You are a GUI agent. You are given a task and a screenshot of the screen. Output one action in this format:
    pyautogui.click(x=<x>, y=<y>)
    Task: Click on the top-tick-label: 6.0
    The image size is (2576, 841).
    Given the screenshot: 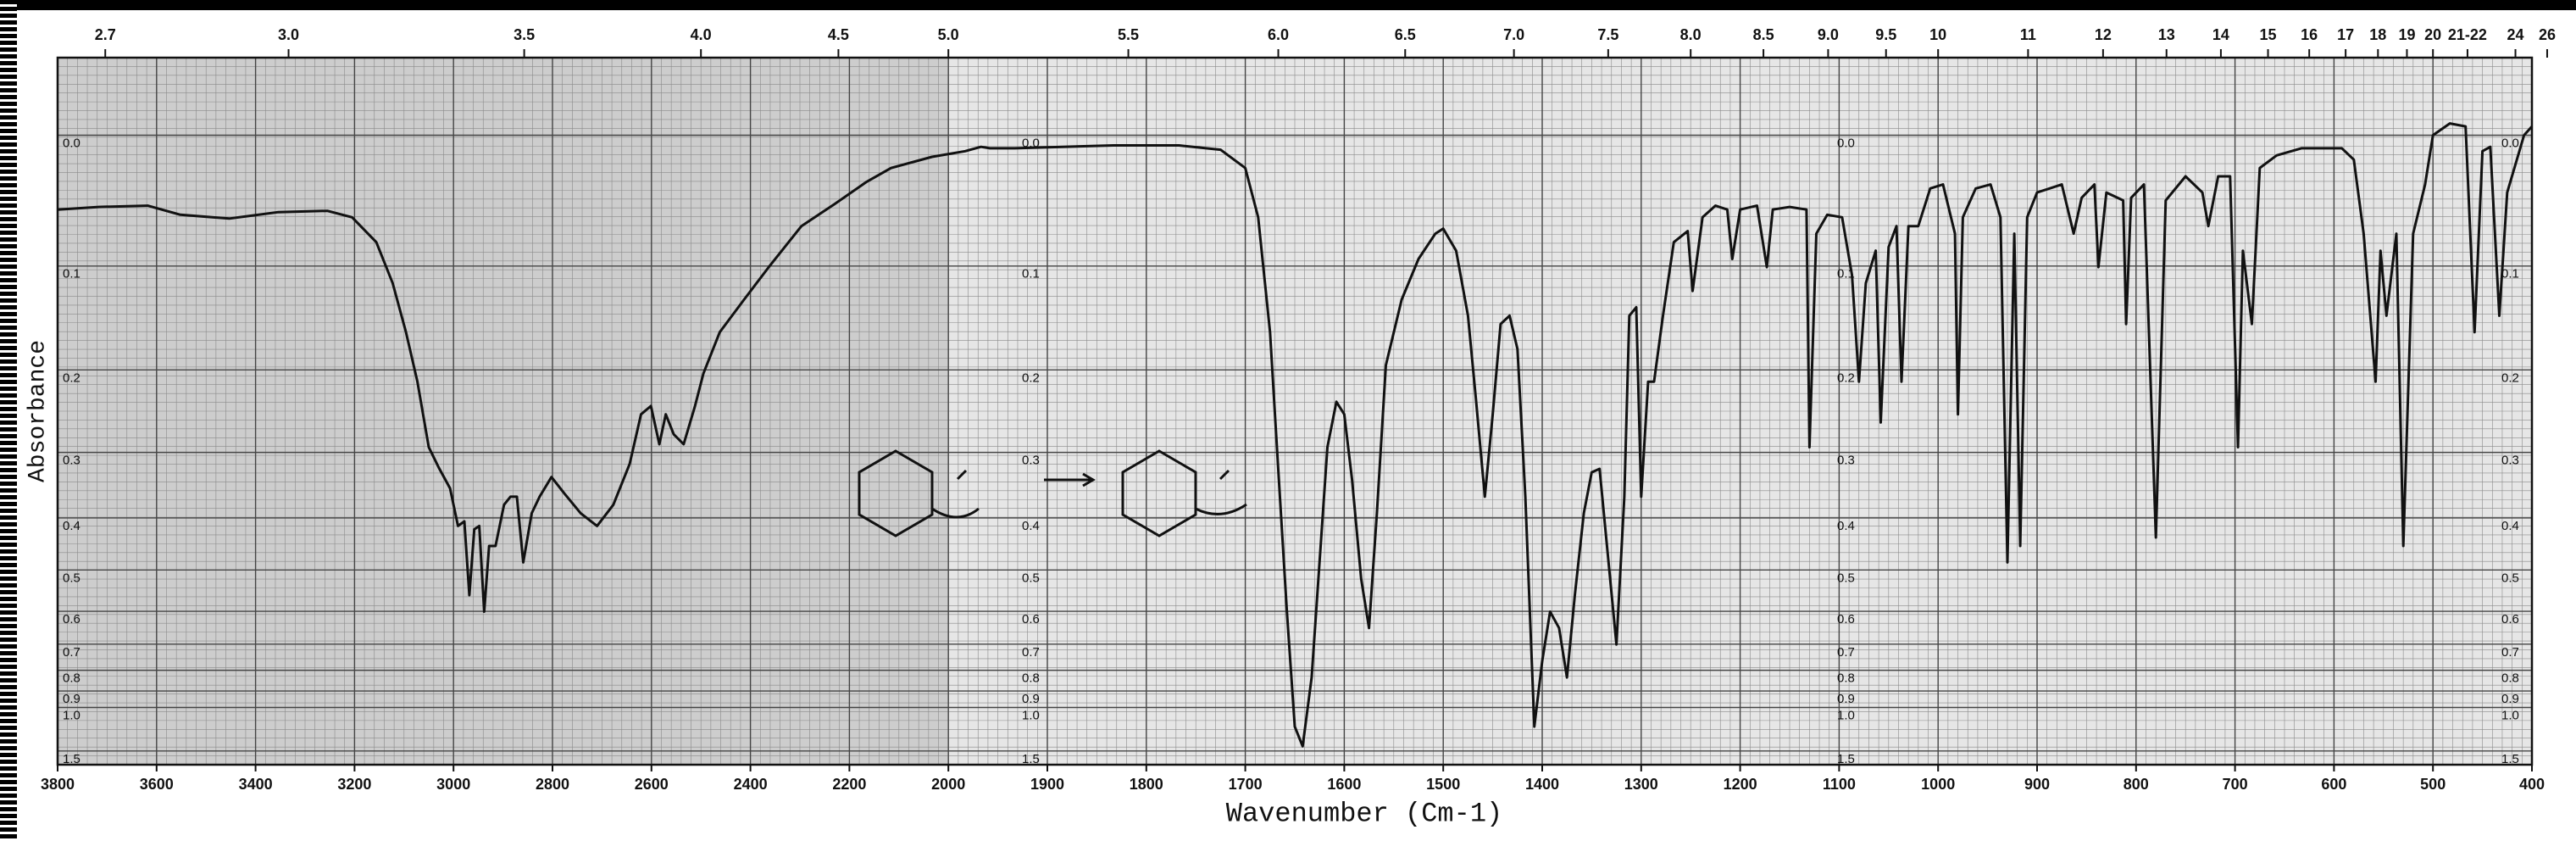 What is the action you would take?
    pyautogui.click(x=1278, y=34)
    